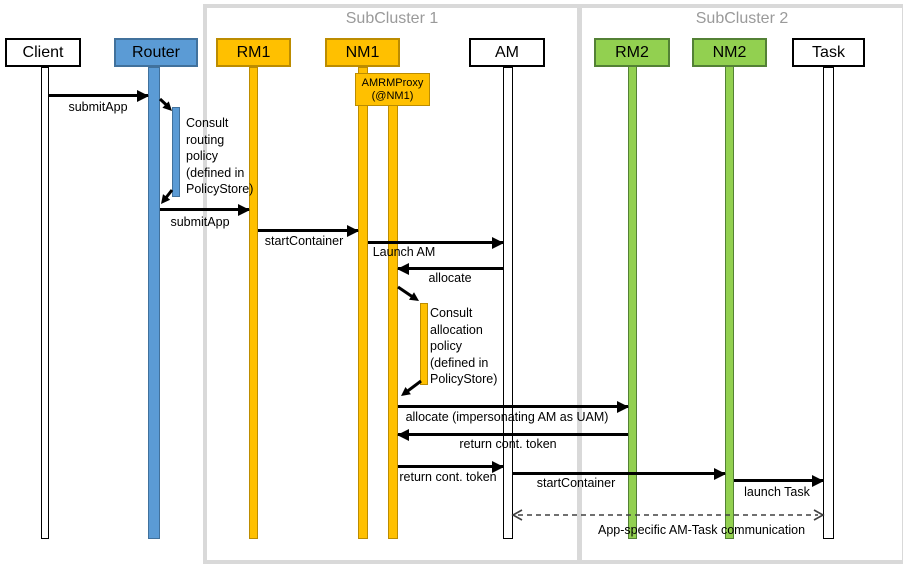 Image resolution: width=903 pixels, height=566 pixels. Describe the element at coordinates (450, 278) in the screenshot. I see `label-allocate: allocate` at that location.